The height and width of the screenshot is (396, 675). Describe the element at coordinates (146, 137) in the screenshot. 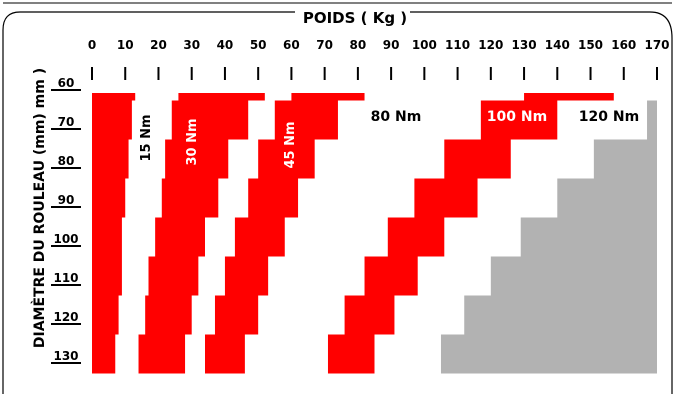

I see `zone-label-15nm: 15 Nm` at that location.